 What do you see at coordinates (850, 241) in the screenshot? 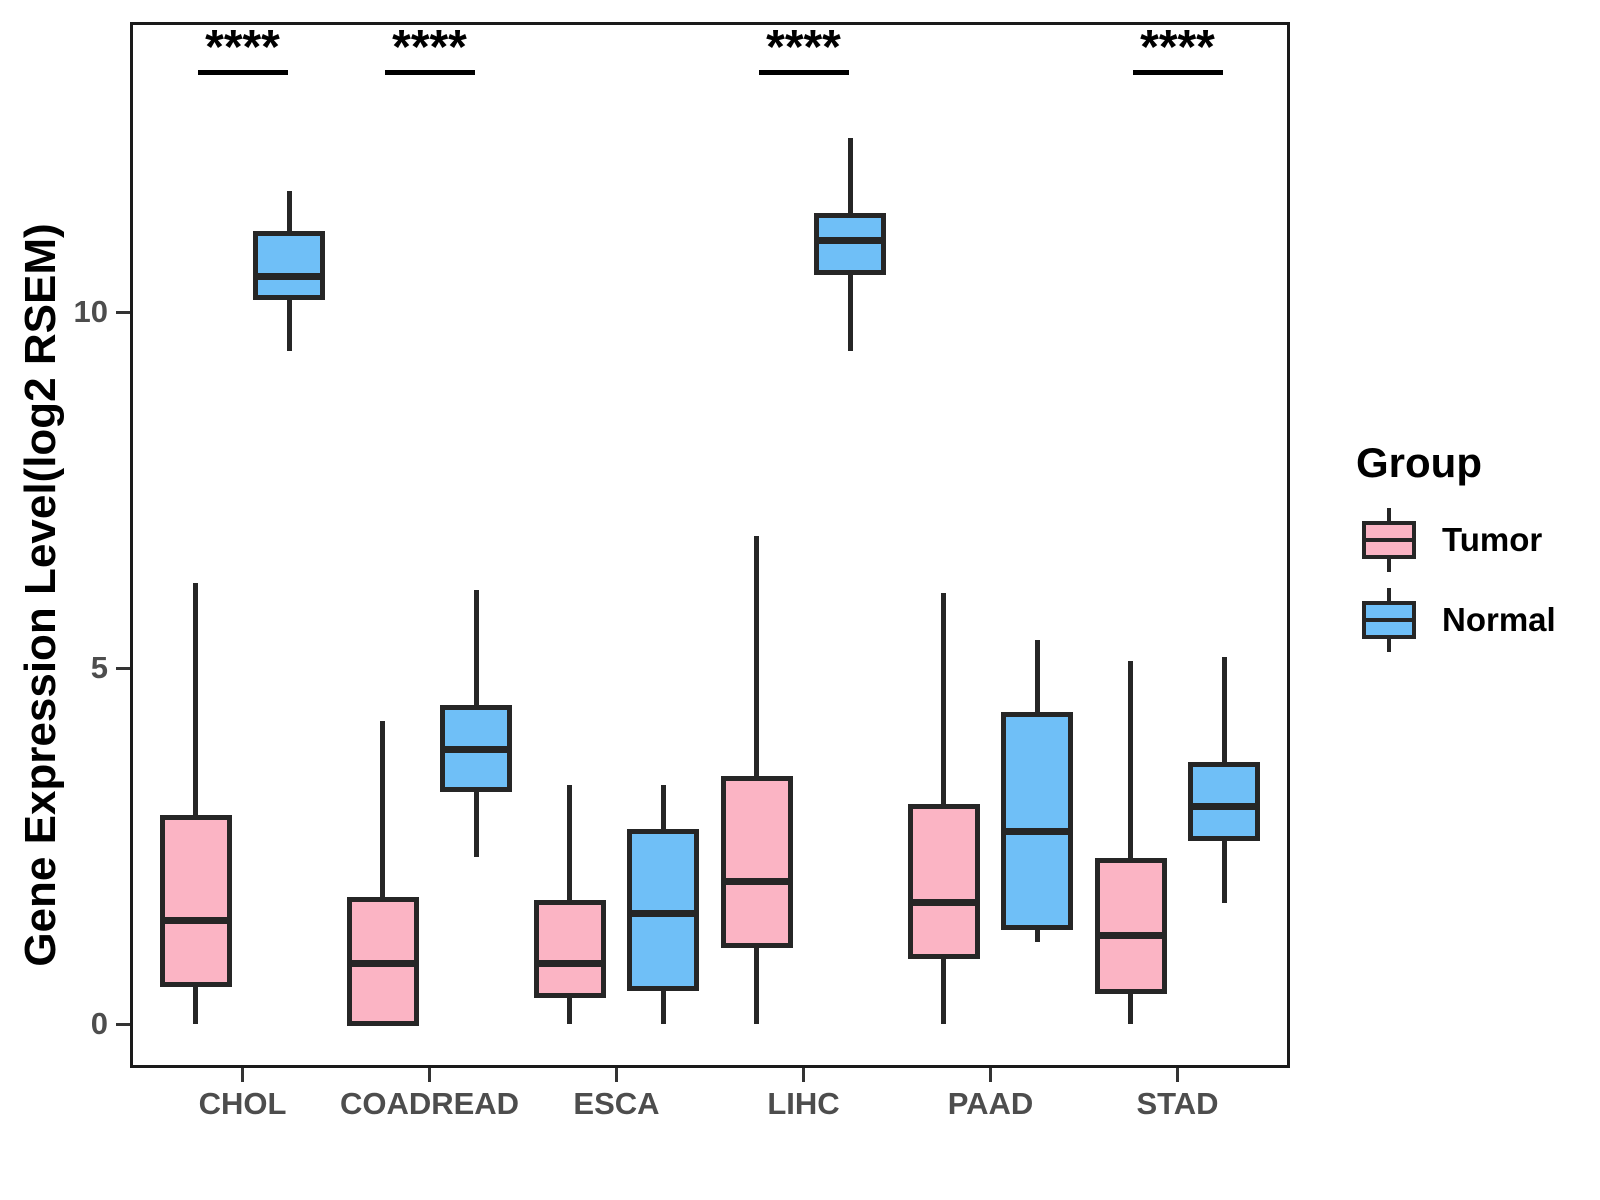
I see `median-lihc-normal` at bounding box center [850, 241].